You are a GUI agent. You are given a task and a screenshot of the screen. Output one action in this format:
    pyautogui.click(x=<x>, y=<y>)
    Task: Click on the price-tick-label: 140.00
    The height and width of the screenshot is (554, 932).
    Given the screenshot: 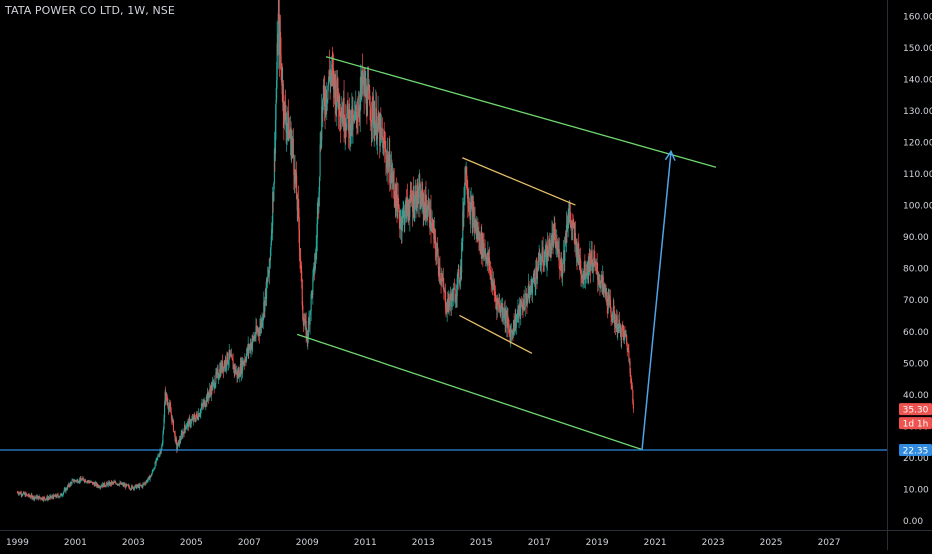 What is the action you would take?
    pyautogui.click(x=917, y=80)
    